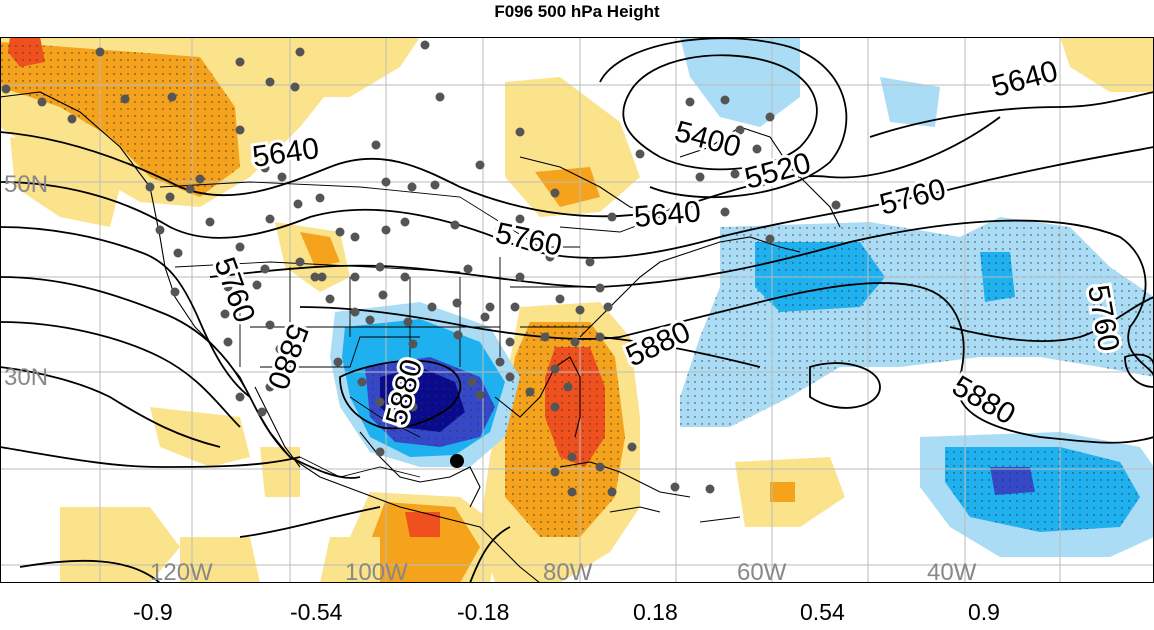  What do you see at coordinates (655, 612) in the screenshot?
I see `colorbar-label: 0.18` at bounding box center [655, 612].